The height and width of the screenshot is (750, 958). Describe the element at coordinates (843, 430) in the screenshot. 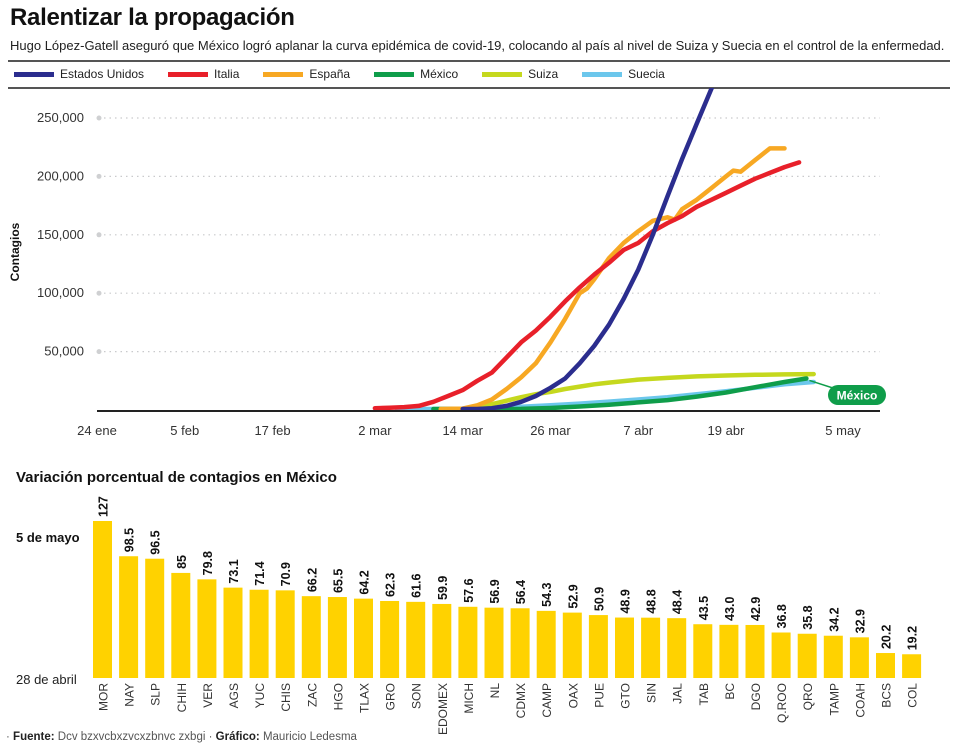

I see `x-tick-label: 5 may` at that location.